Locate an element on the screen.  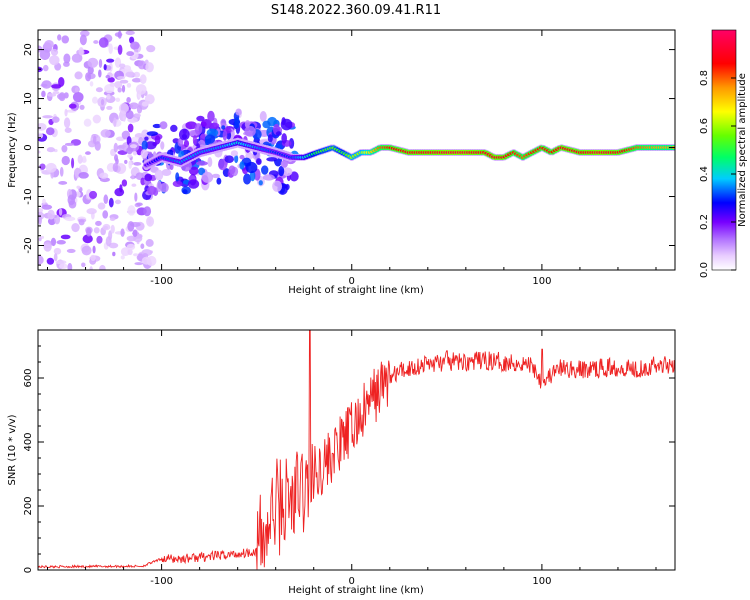
snr-y-tick-label: 400 is located at coordinates (28, 441).